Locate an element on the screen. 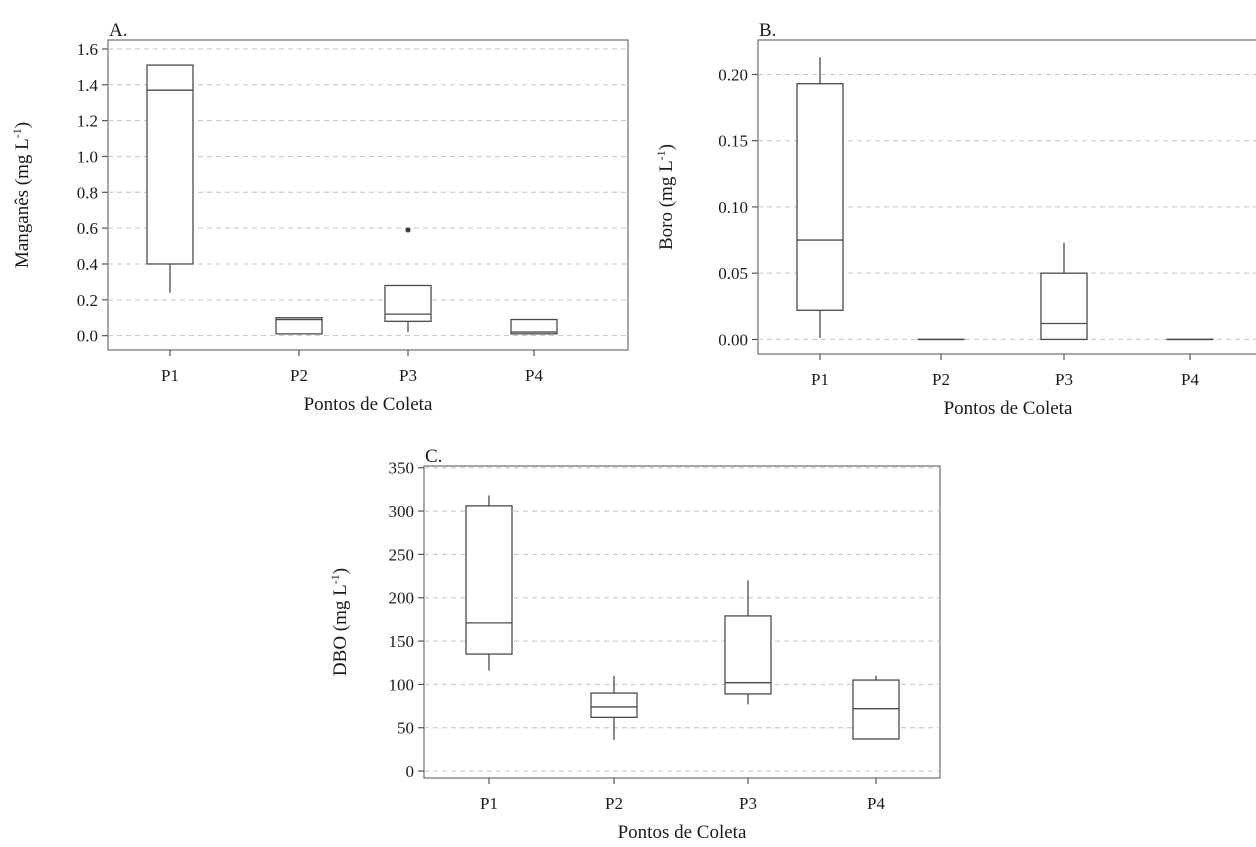 Image resolution: width=1256 pixels, height=847 pixels. y-axis-title-main: Boro (mg L is located at coordinates (666, 205).